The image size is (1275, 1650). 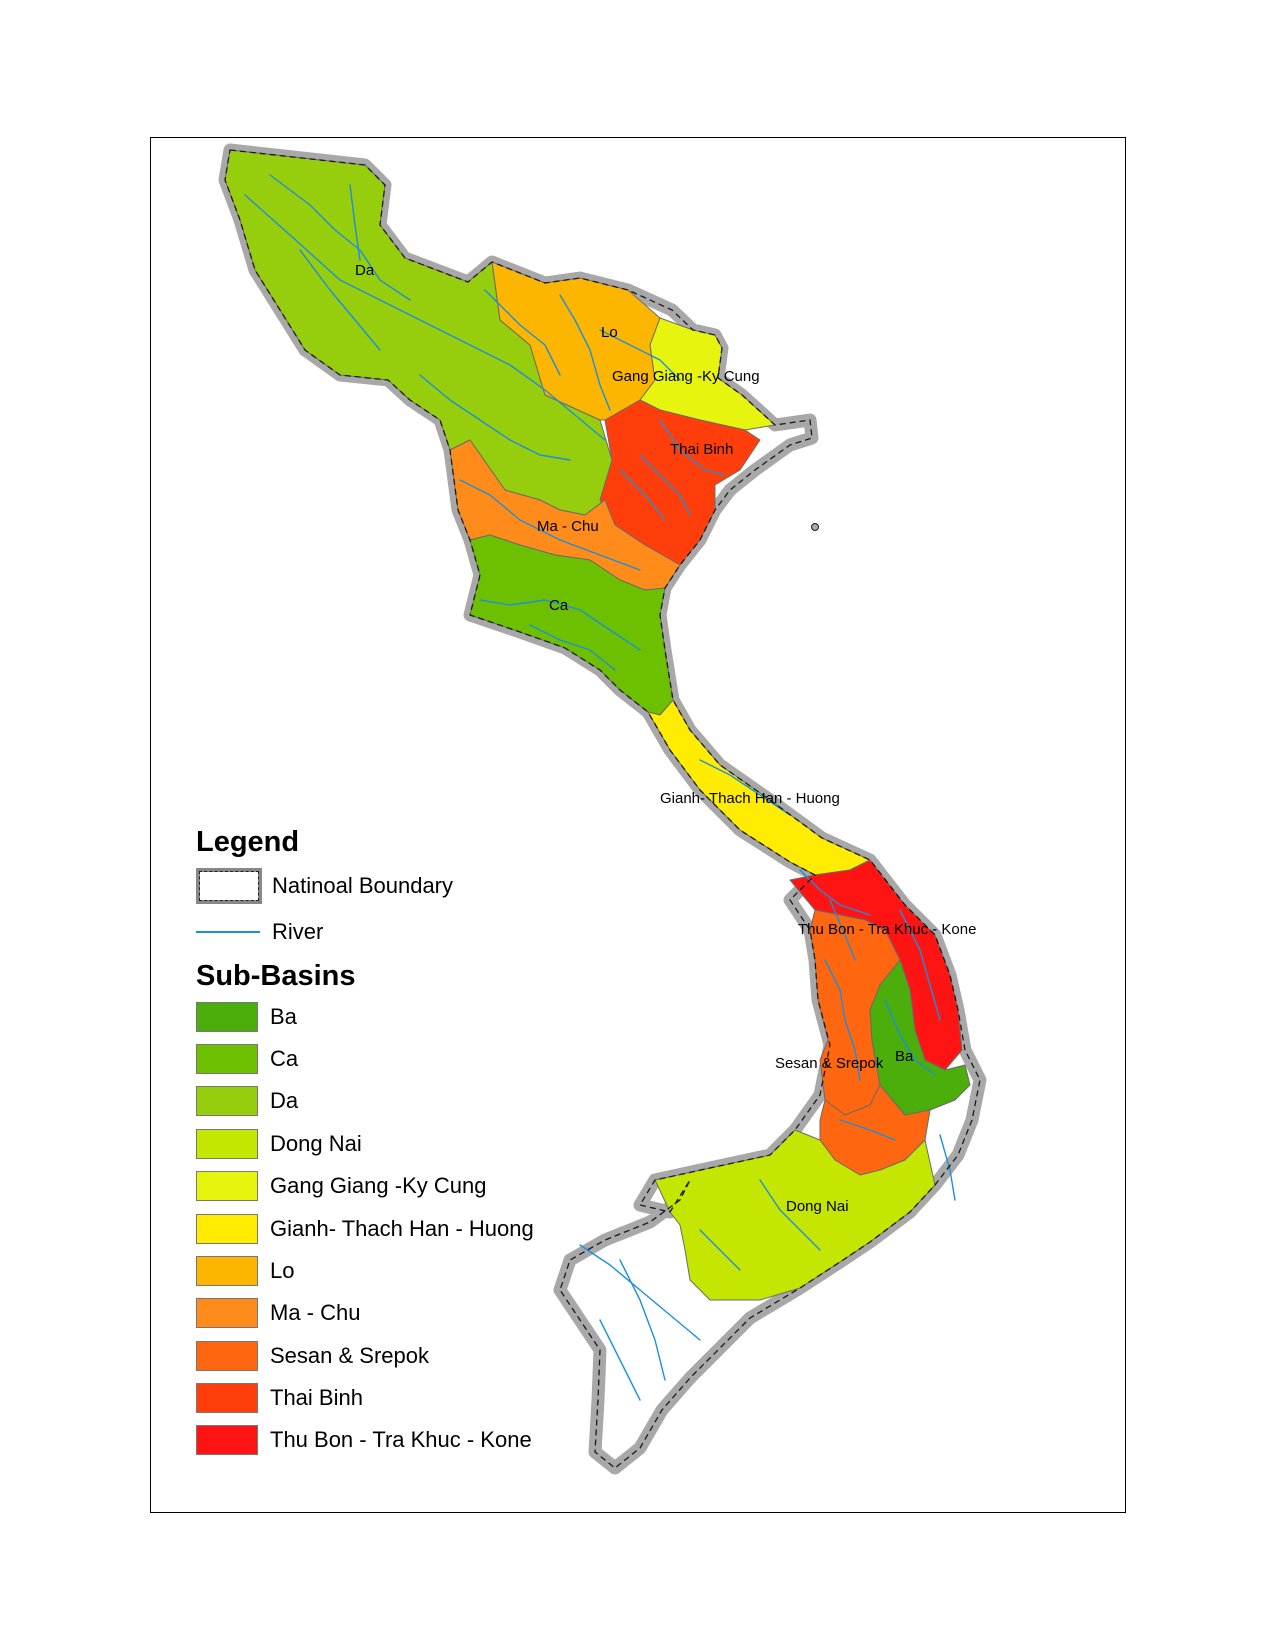 What do you see at coordinates (887, 929) in the screenshot?
I see `label-thu-bon-tra-khuc-kone: Thu Bon - Tra Khuc - Kone` at bounding box center [887, 929].